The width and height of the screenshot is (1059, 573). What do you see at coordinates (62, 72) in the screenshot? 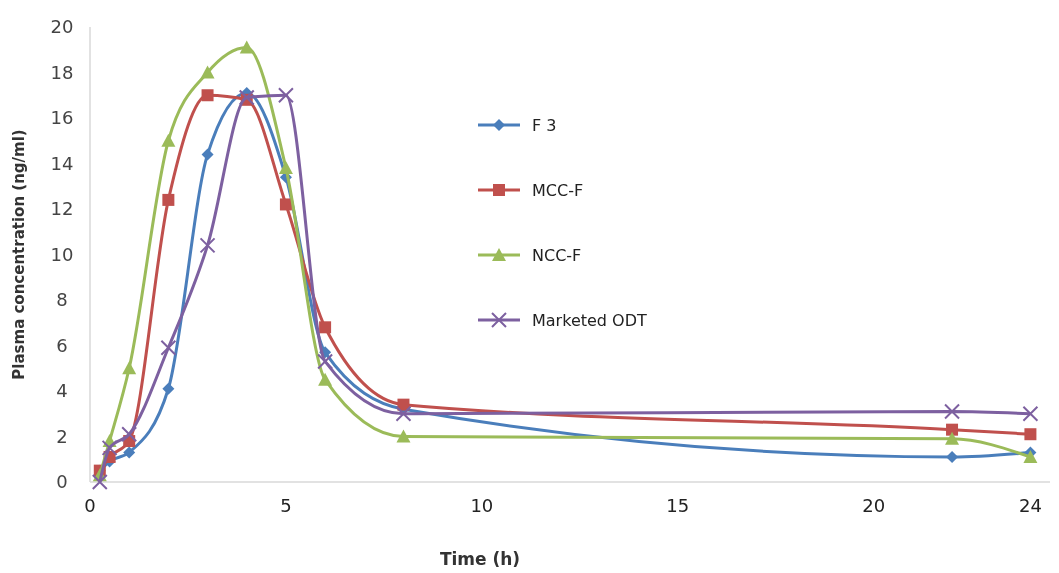
I see `y-tick-label: 18` at bounding box center [62, 72].